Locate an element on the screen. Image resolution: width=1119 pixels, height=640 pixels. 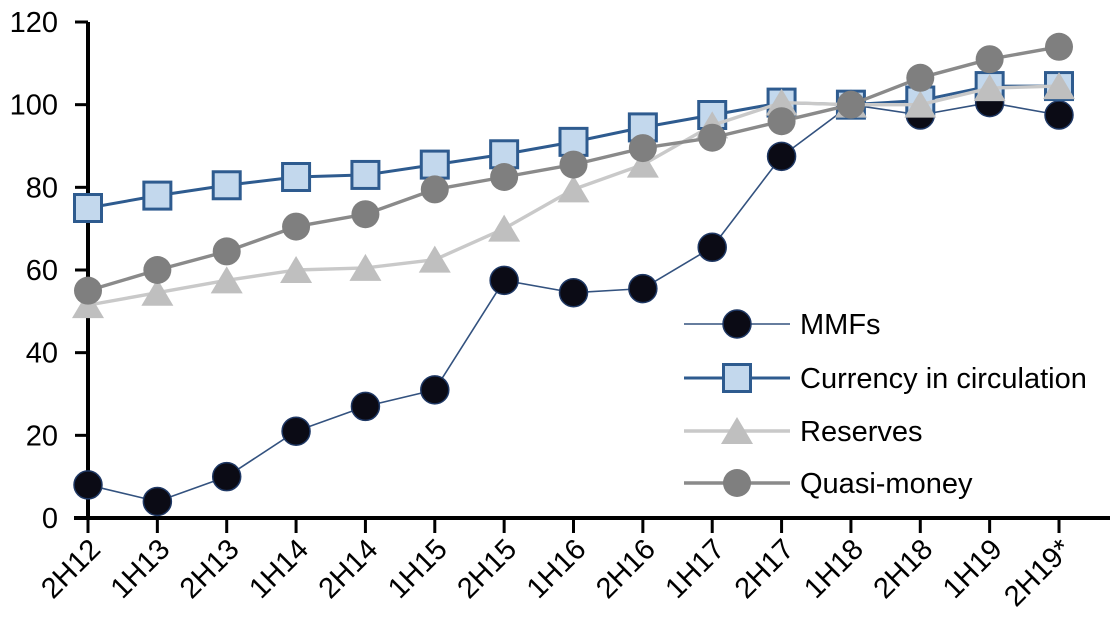
x-tick-label-2h17: 2H17 is located at coordinates (765, 569).